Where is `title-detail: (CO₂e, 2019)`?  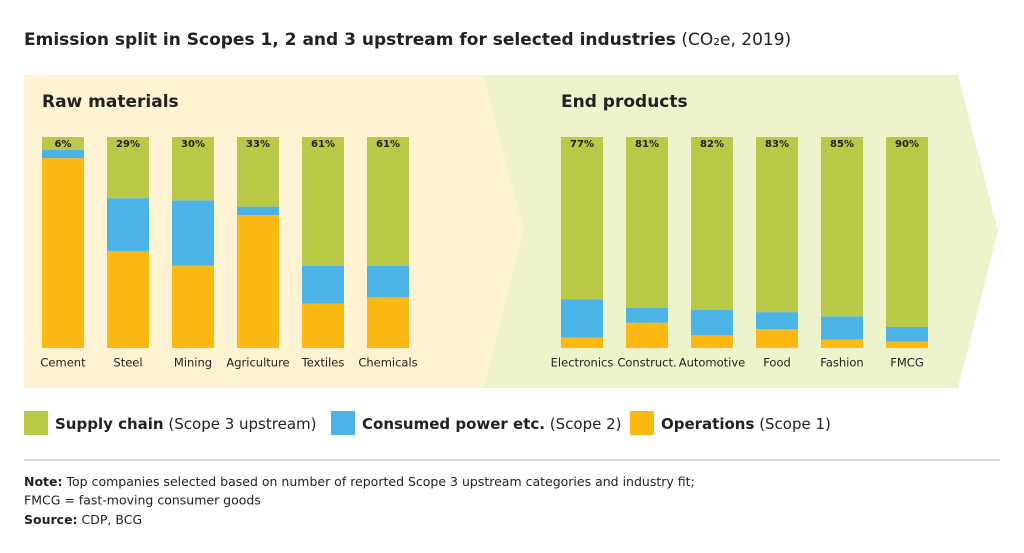
title-detail: (CO₂e, 2019) is located at coordinates (736, 40).